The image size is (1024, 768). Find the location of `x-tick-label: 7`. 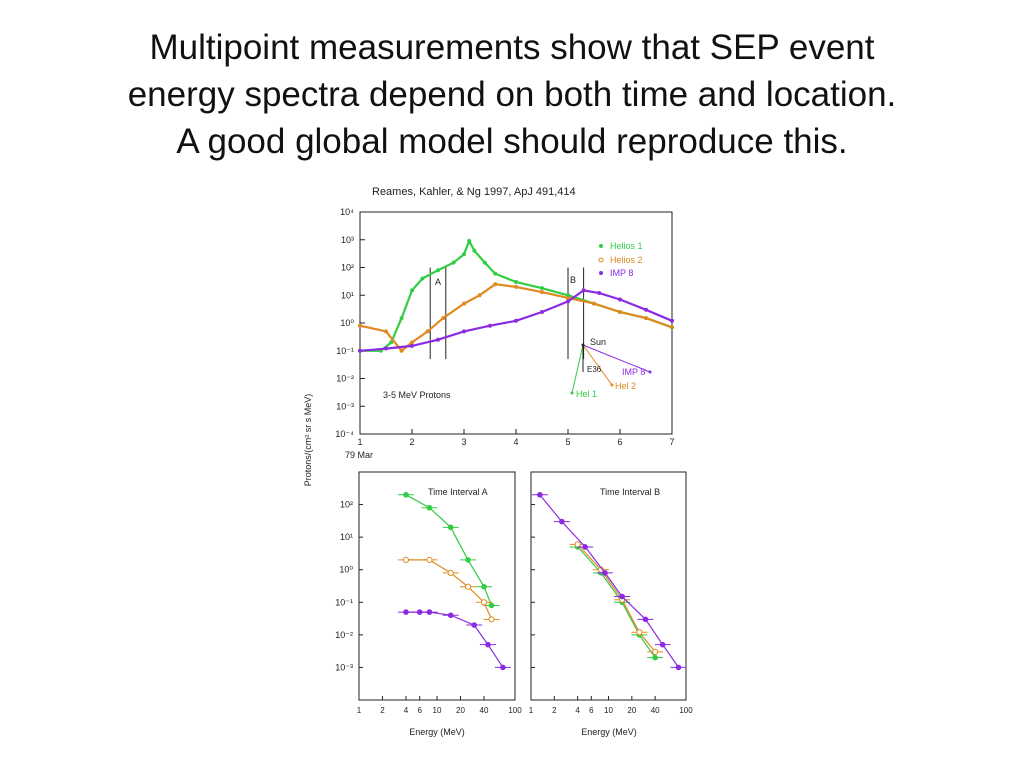

x-tick-label: 7 is located at coordinates (671, 442).